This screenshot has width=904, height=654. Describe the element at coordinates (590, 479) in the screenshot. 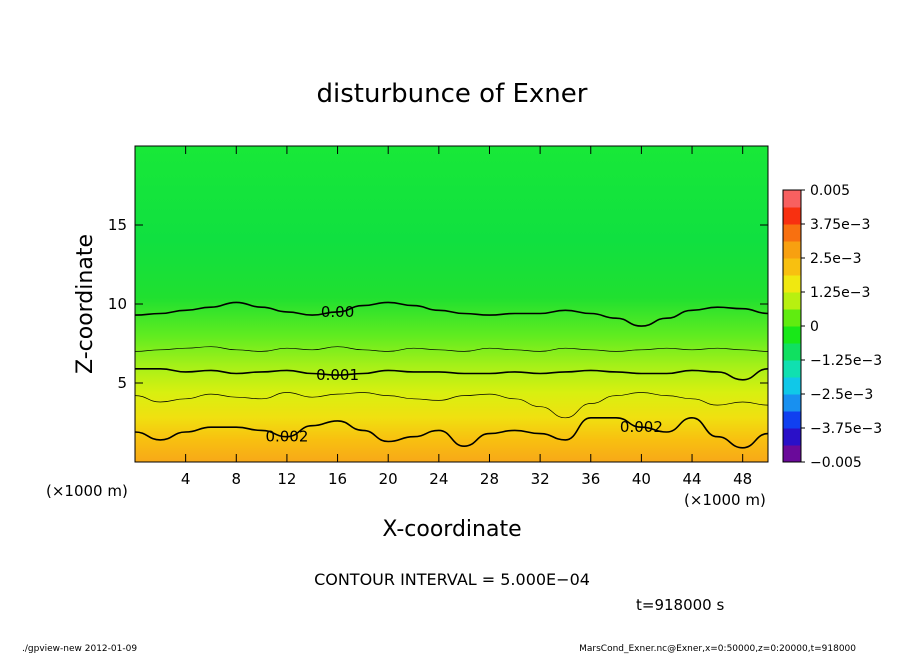

I see `x-tick-label: 36` at that location.